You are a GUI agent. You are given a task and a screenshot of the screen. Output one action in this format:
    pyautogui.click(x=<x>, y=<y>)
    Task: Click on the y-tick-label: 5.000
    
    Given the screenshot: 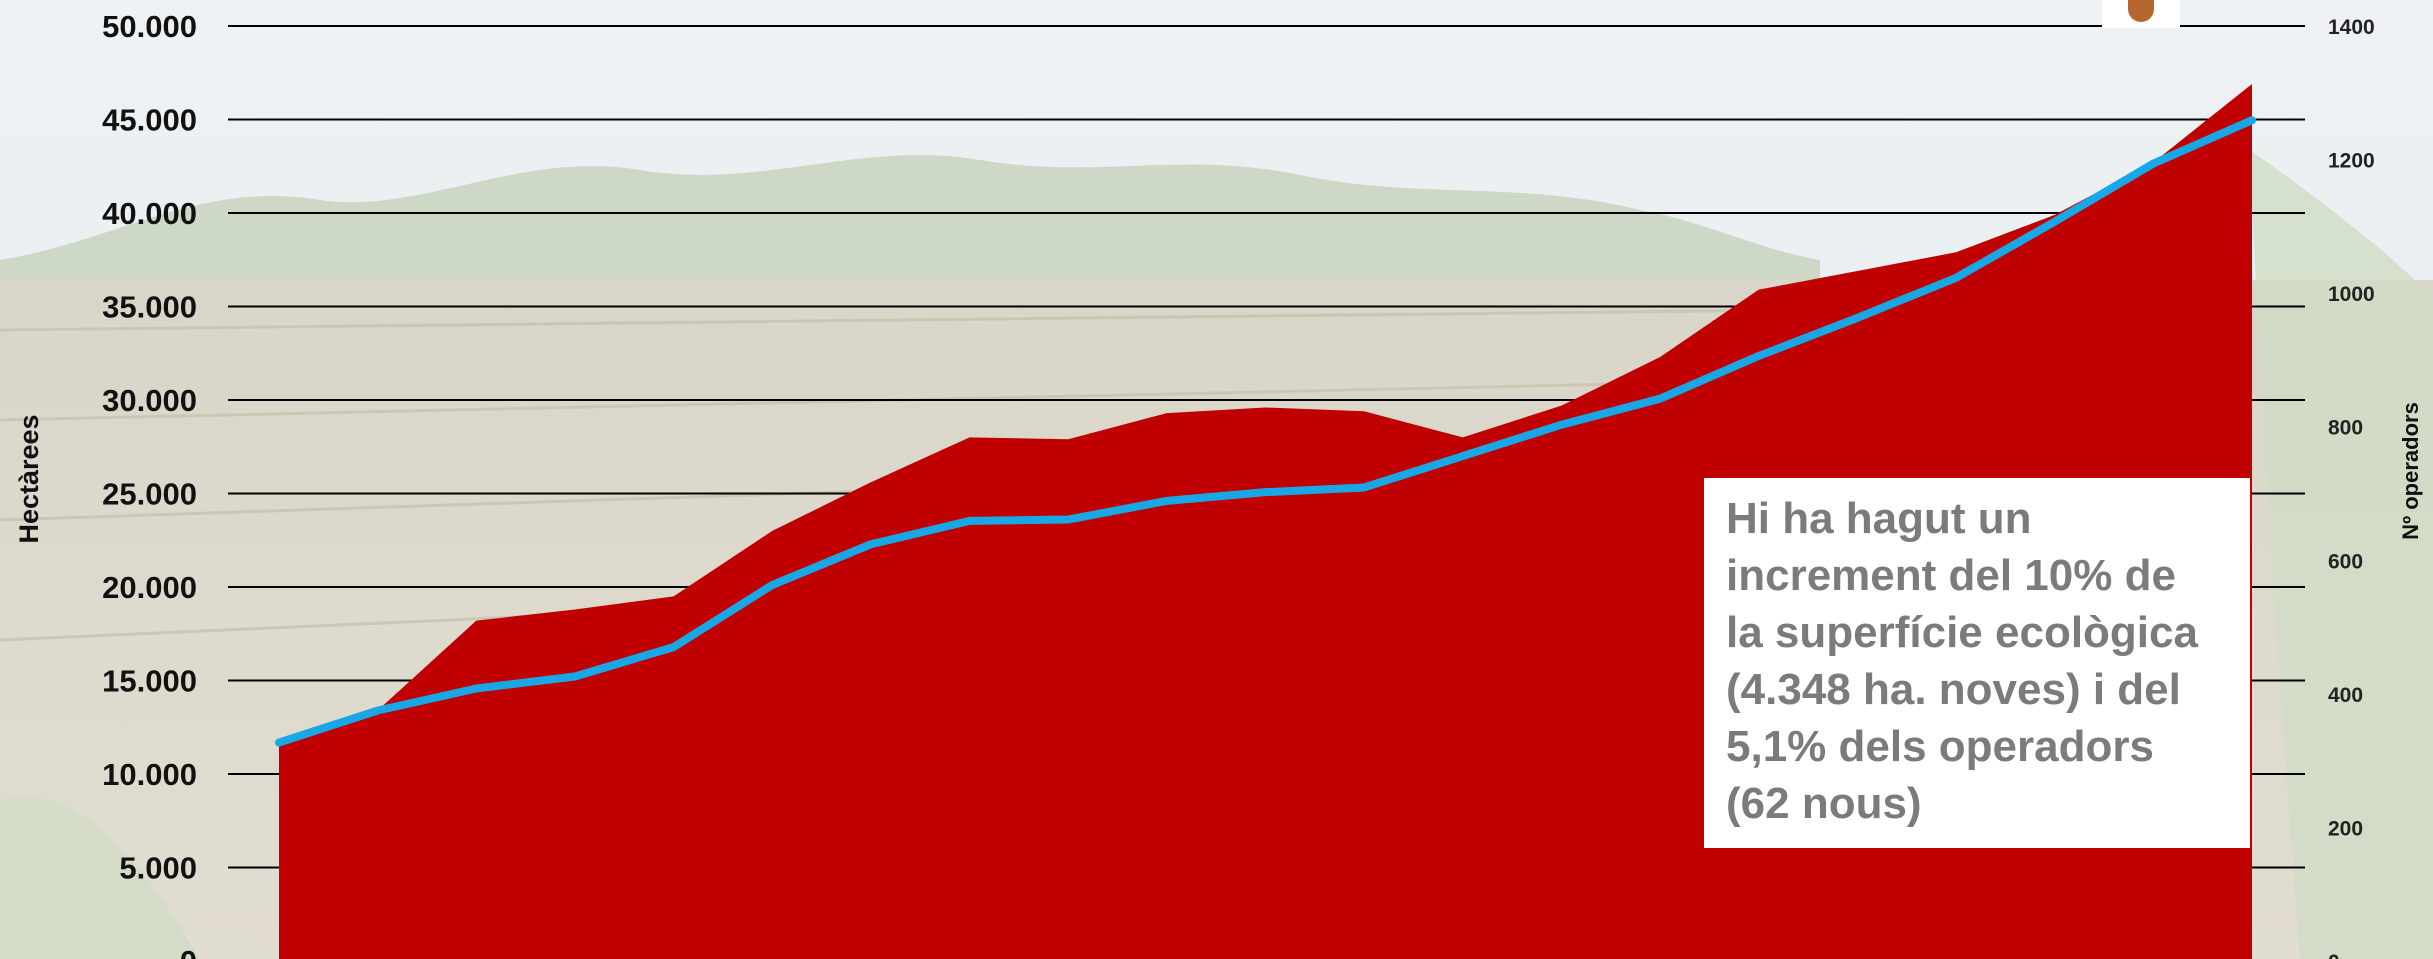 What is the action you would take?
    pyautogui.click(x=158, y=868)
    